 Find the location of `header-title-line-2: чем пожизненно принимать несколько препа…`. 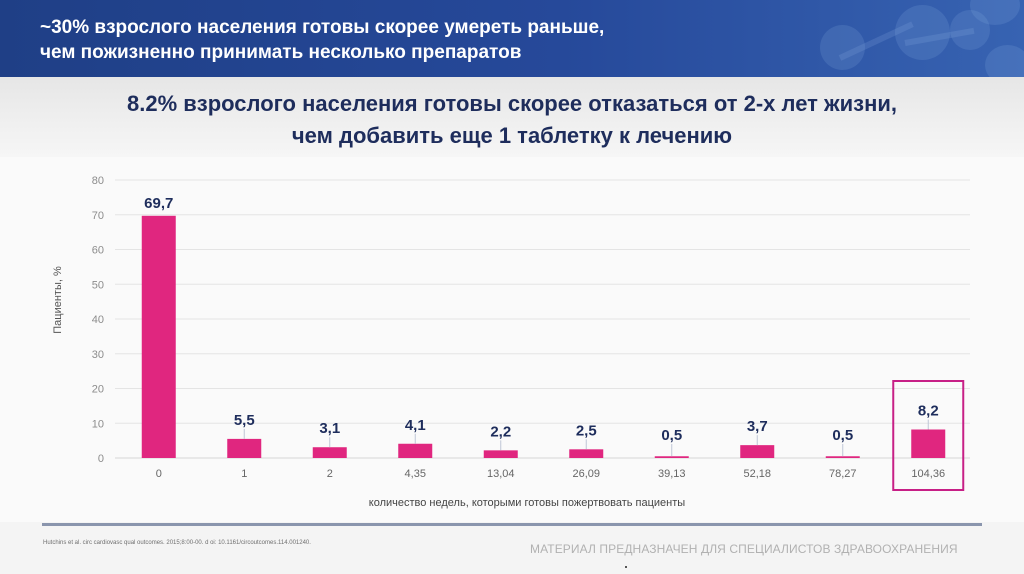

header-title-line-2: чем пожизненно принимать несколько препа… is located at coordinates (281, 52).